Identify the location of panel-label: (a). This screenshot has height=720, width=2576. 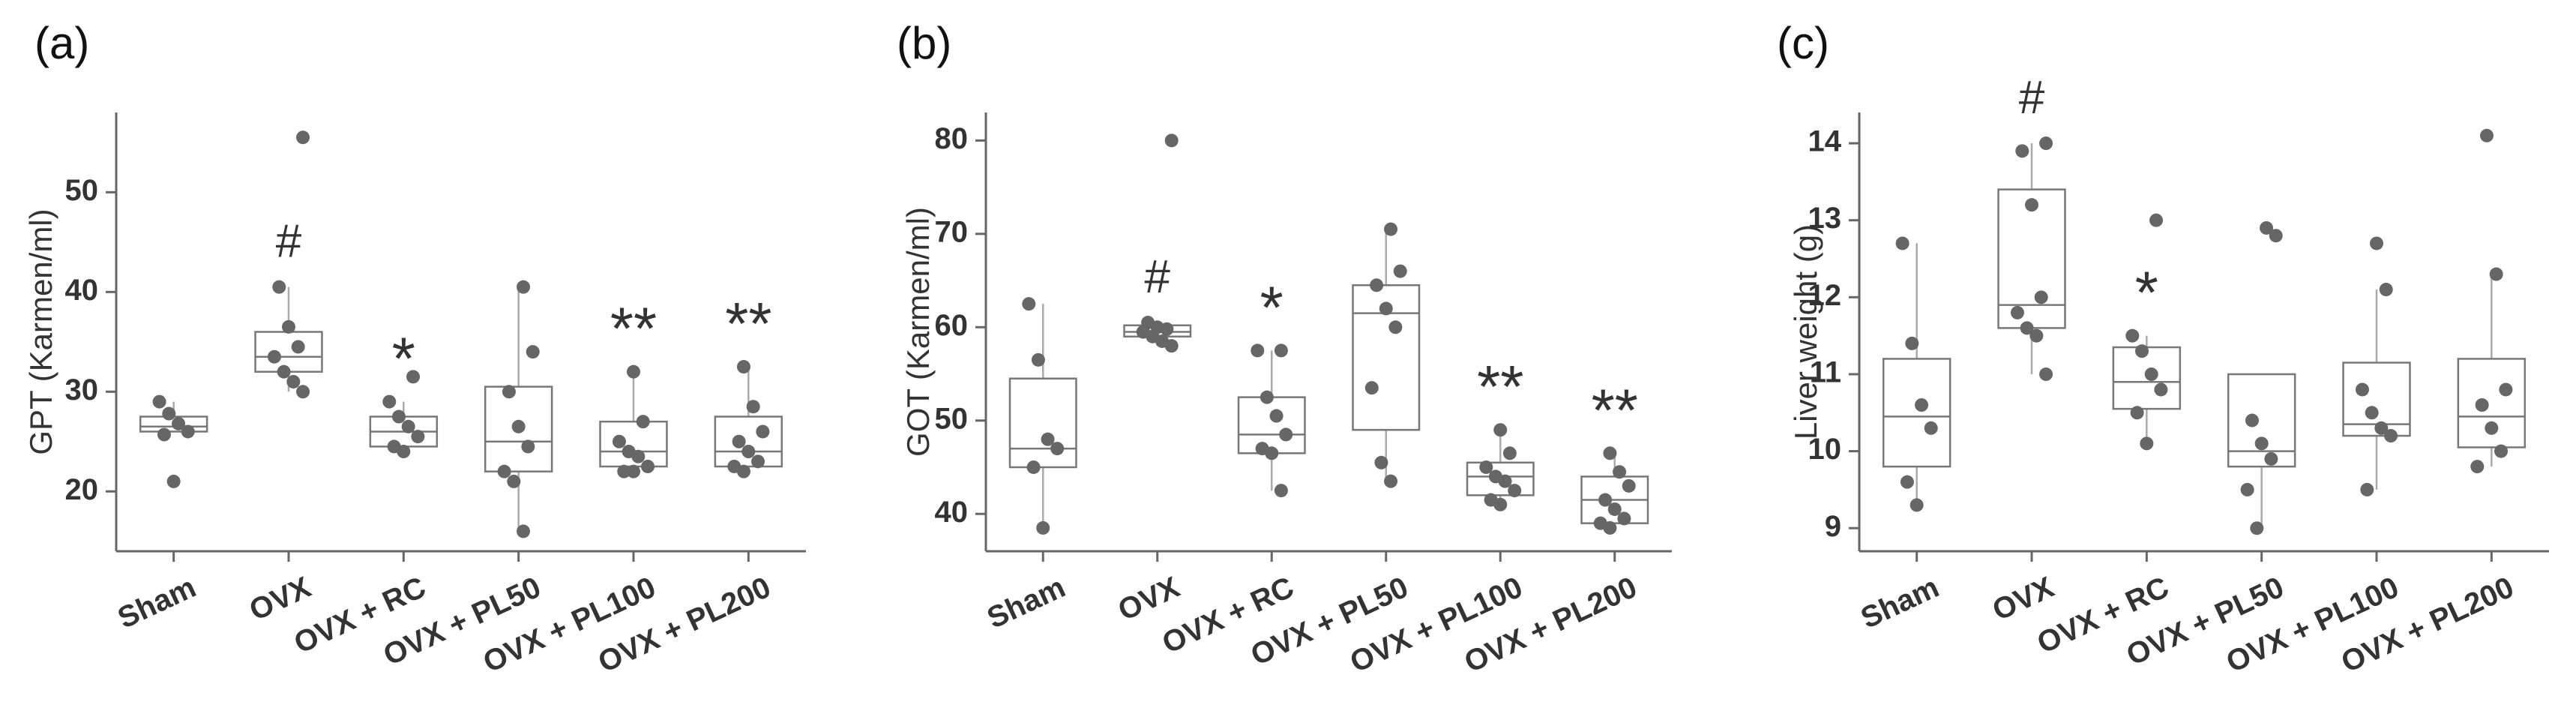
(62, 43).